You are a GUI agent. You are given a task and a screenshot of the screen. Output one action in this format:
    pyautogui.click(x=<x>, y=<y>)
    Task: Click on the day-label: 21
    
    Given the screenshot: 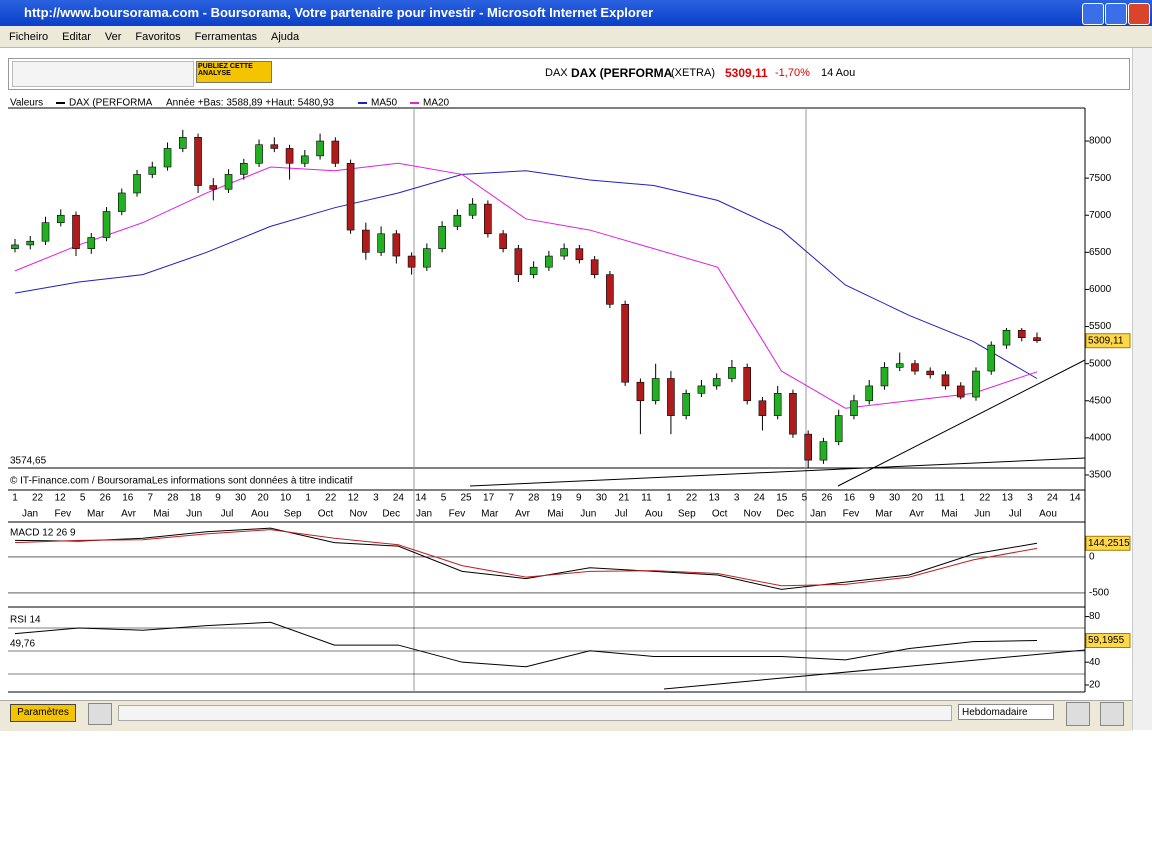 What is the action you would take?
    pyautogui.click(x=624, y=498)
    